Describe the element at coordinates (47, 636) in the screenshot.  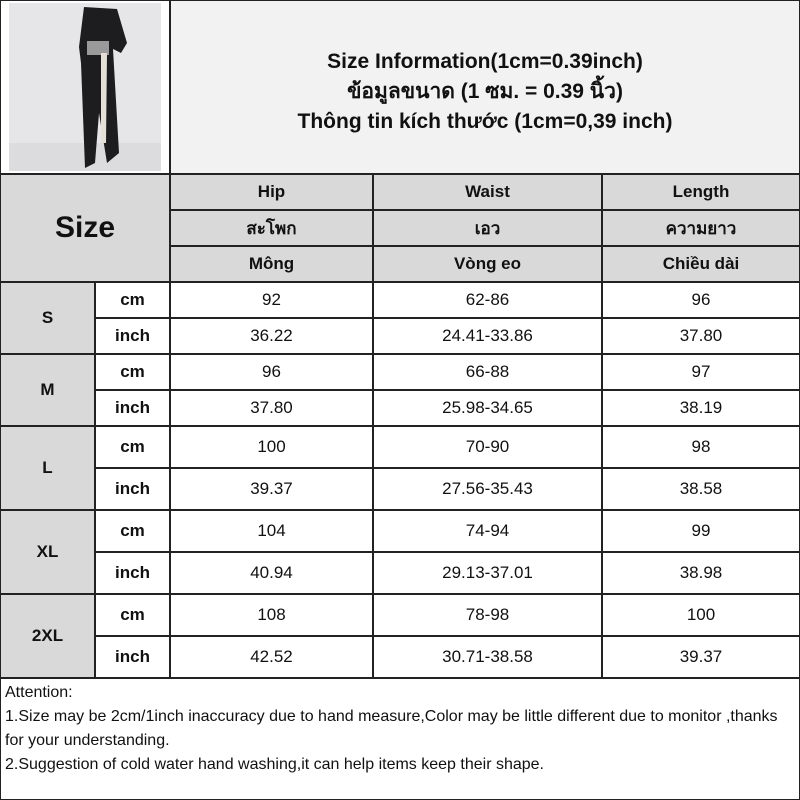
I see `size-label: 2XL` at that location.